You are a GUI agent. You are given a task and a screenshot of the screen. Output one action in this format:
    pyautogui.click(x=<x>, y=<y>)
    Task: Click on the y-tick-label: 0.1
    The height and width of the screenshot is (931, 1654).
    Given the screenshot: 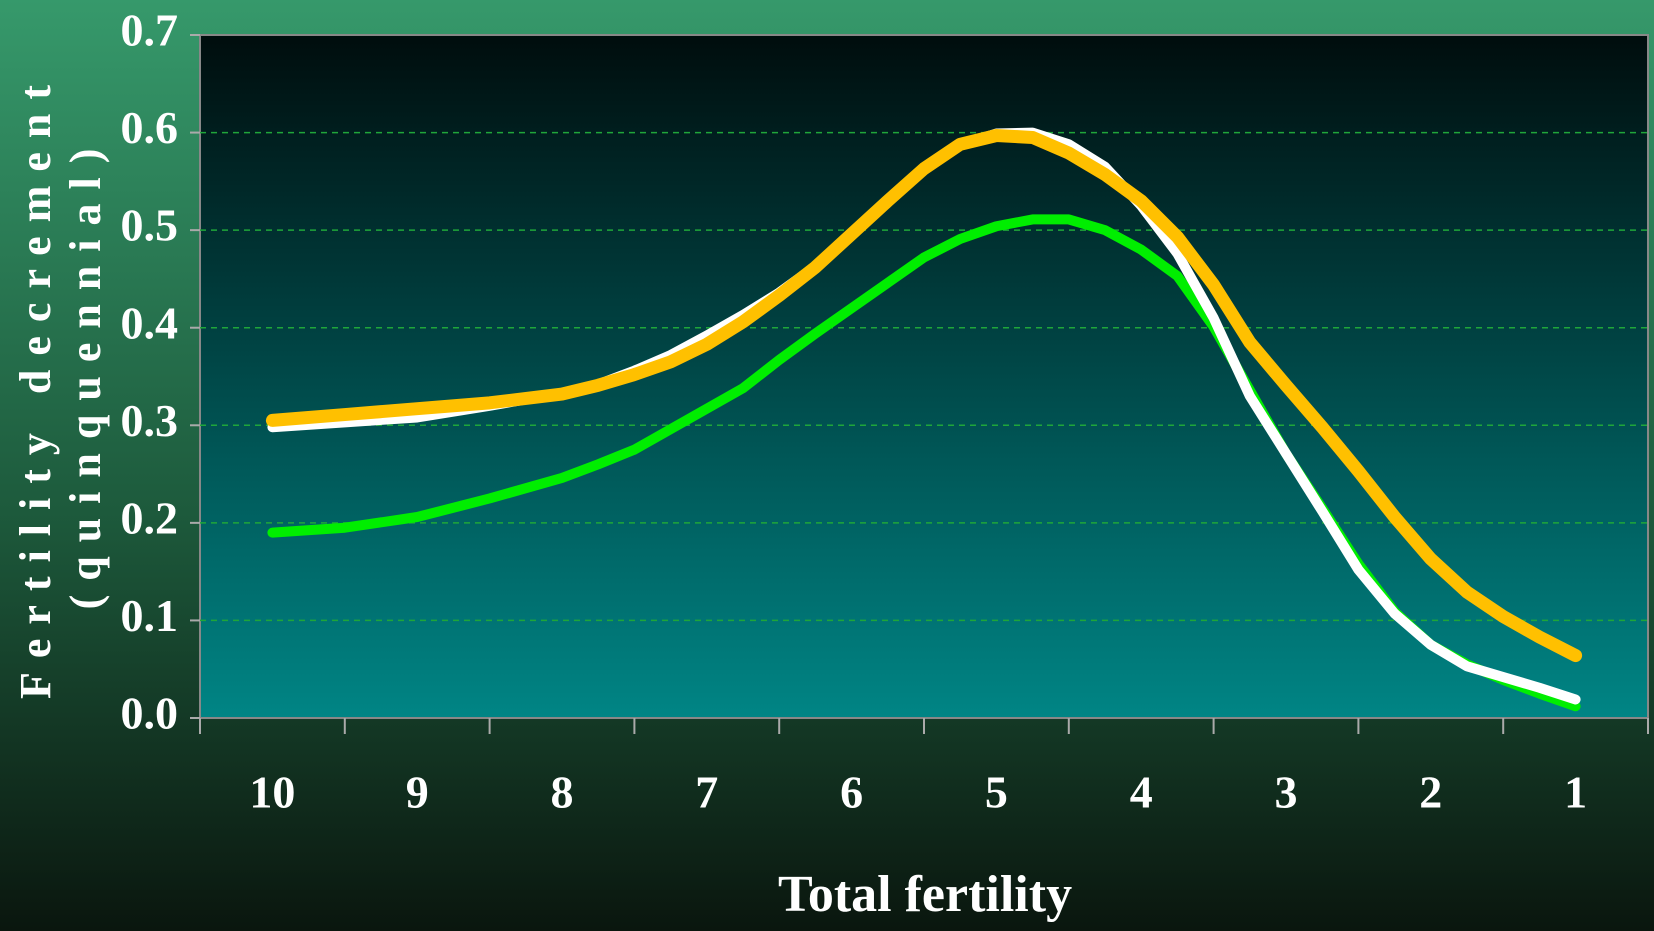 What is the action you would take?
    pyautogui.click(x=150, y=615)
    